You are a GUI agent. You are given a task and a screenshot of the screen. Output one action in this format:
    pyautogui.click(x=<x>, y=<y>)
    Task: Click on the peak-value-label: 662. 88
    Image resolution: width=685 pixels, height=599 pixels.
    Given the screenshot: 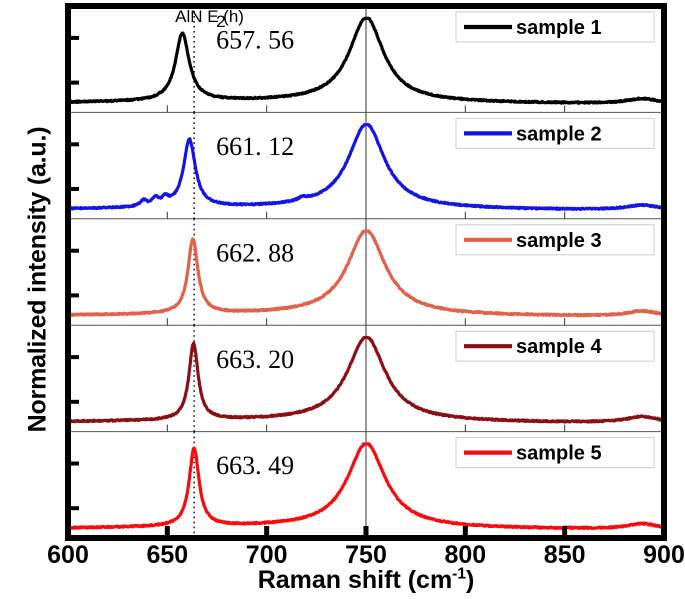 What is the action you would take?
    pyautogui.click(x=255, y=252)
    